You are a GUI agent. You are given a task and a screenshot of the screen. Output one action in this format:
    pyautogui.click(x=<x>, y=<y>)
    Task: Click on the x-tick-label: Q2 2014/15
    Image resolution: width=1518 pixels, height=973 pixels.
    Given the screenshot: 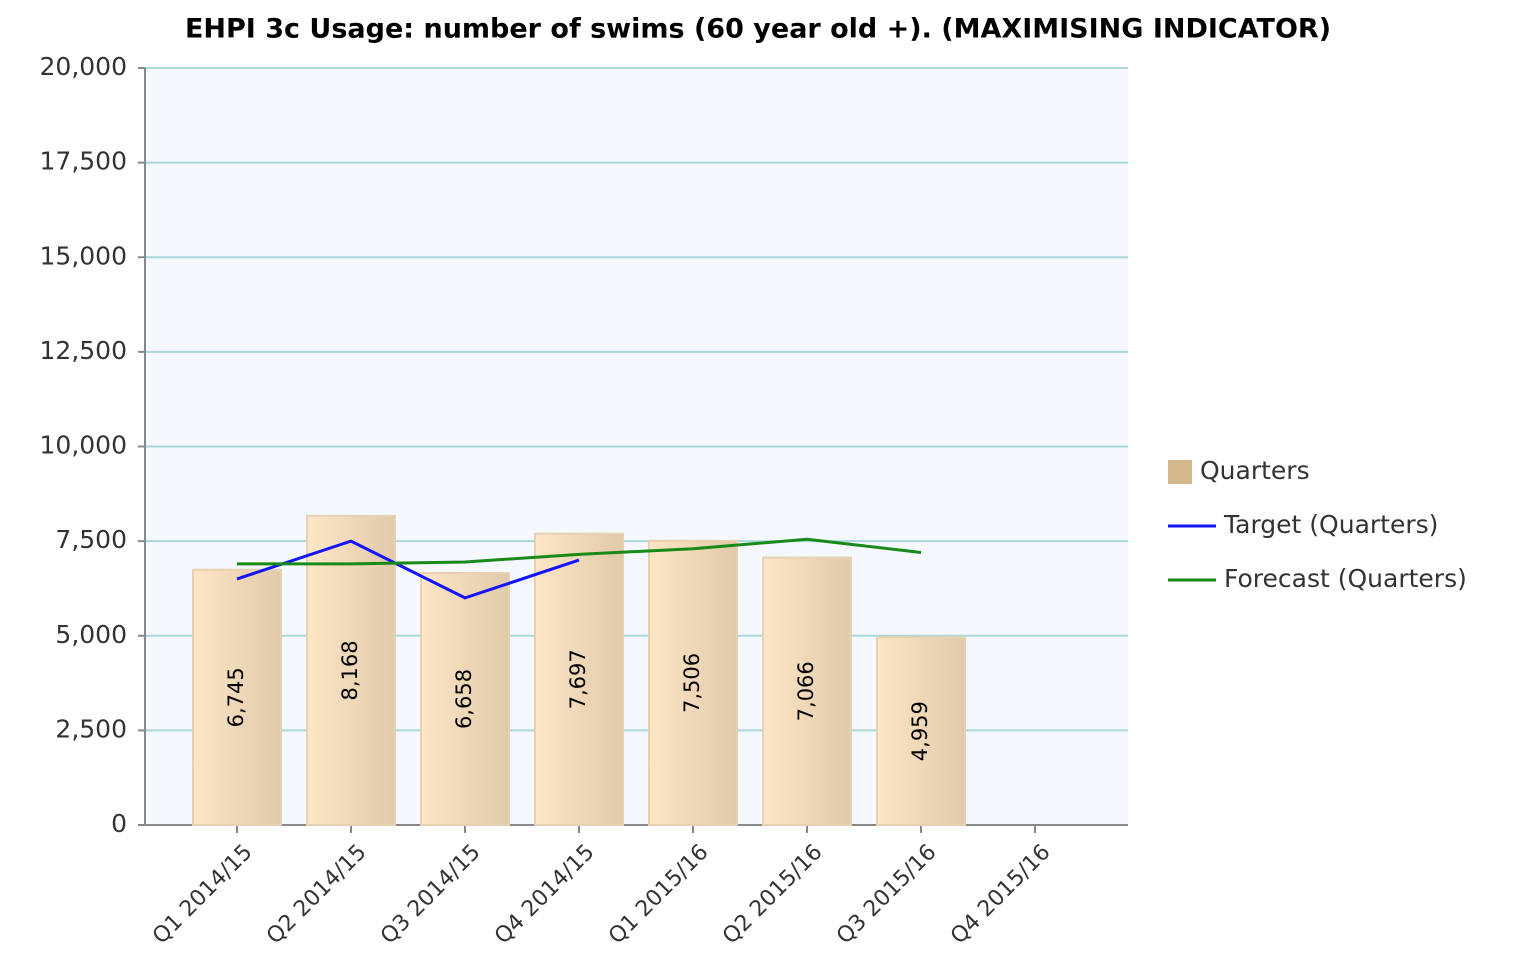 What is the action you would take?
    pyautogui.click(x=316, y=894)
    